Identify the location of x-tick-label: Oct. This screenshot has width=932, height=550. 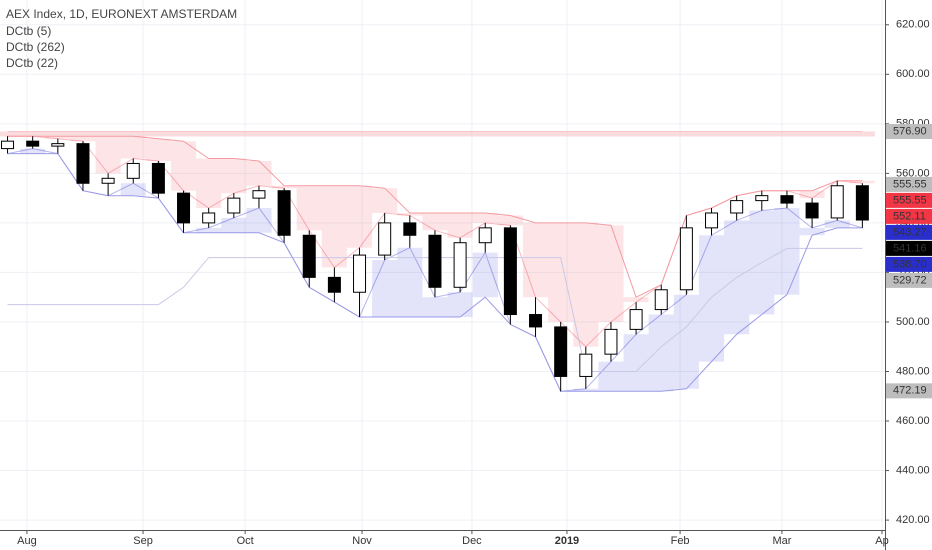
(245, 541).